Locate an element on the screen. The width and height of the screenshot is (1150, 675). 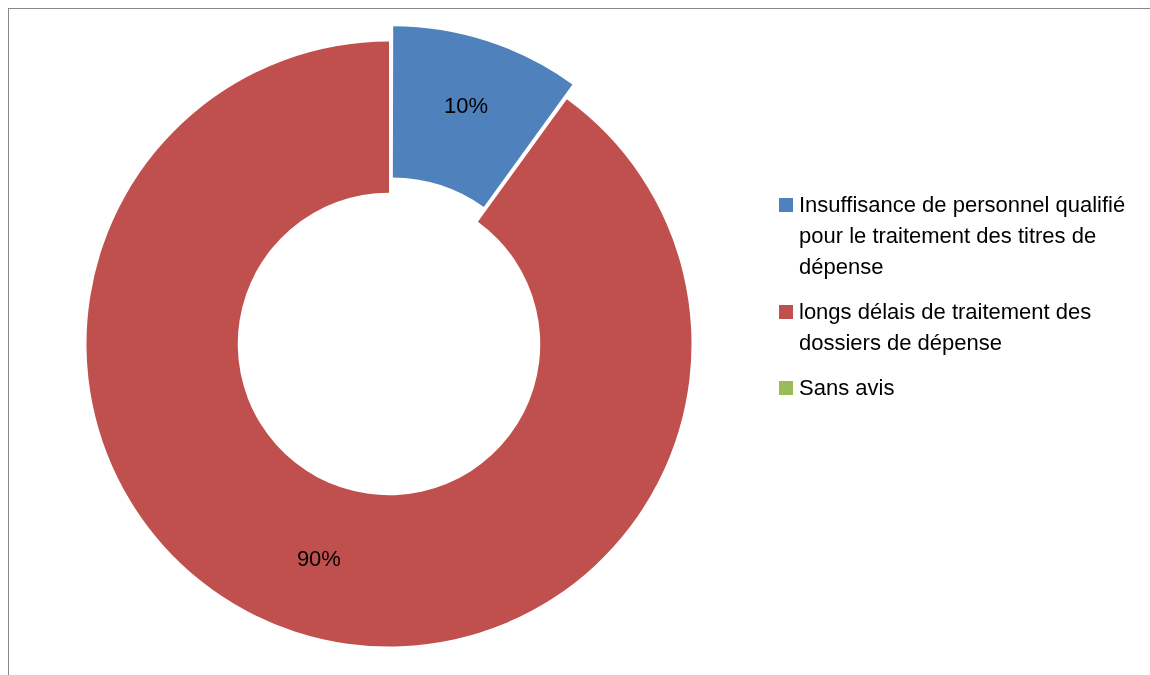
legend-label: Insuffisance de personnel qualifié pour le traitement des titres de dépense is located at coordinates (963, 236).